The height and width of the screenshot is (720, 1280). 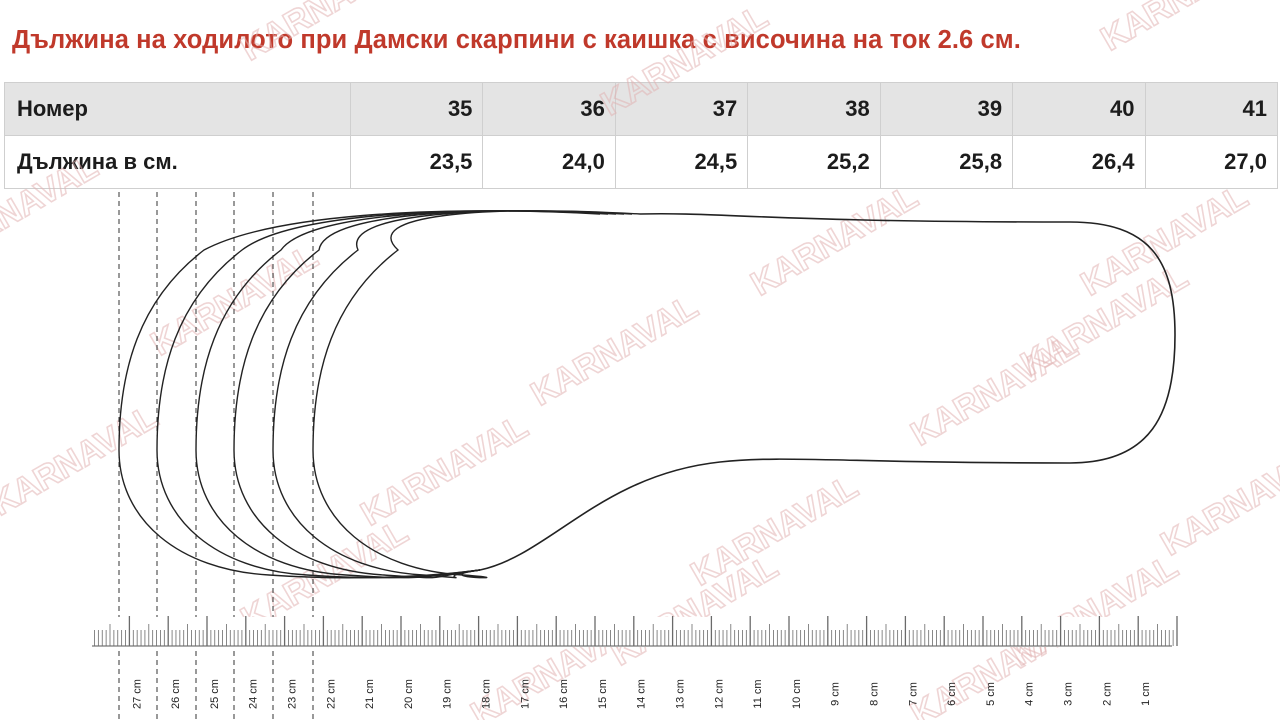 What do you see at coordinates (176, 694) in the screenshot?
I see `ruler-label: 26 cm` at bounding box center [176, 694].